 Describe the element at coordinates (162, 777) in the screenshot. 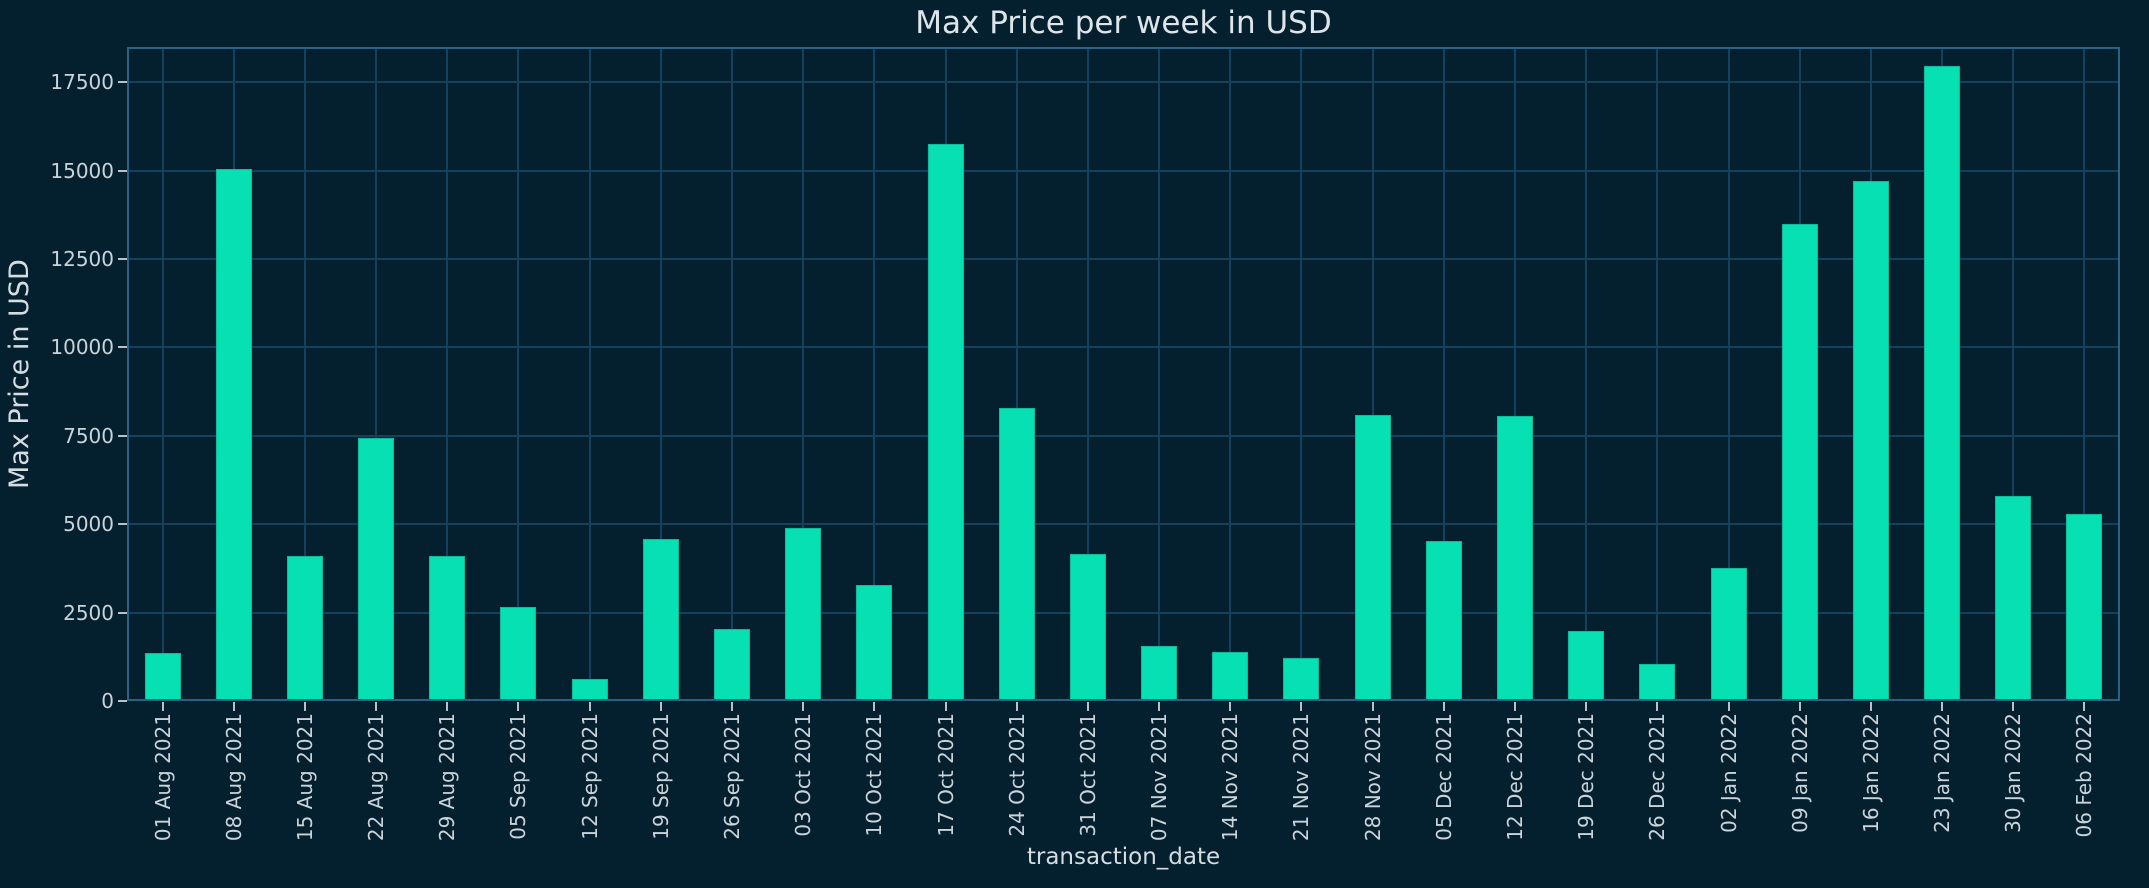

I see `x-tick-label-text: 01 Aug 2021` at that location.